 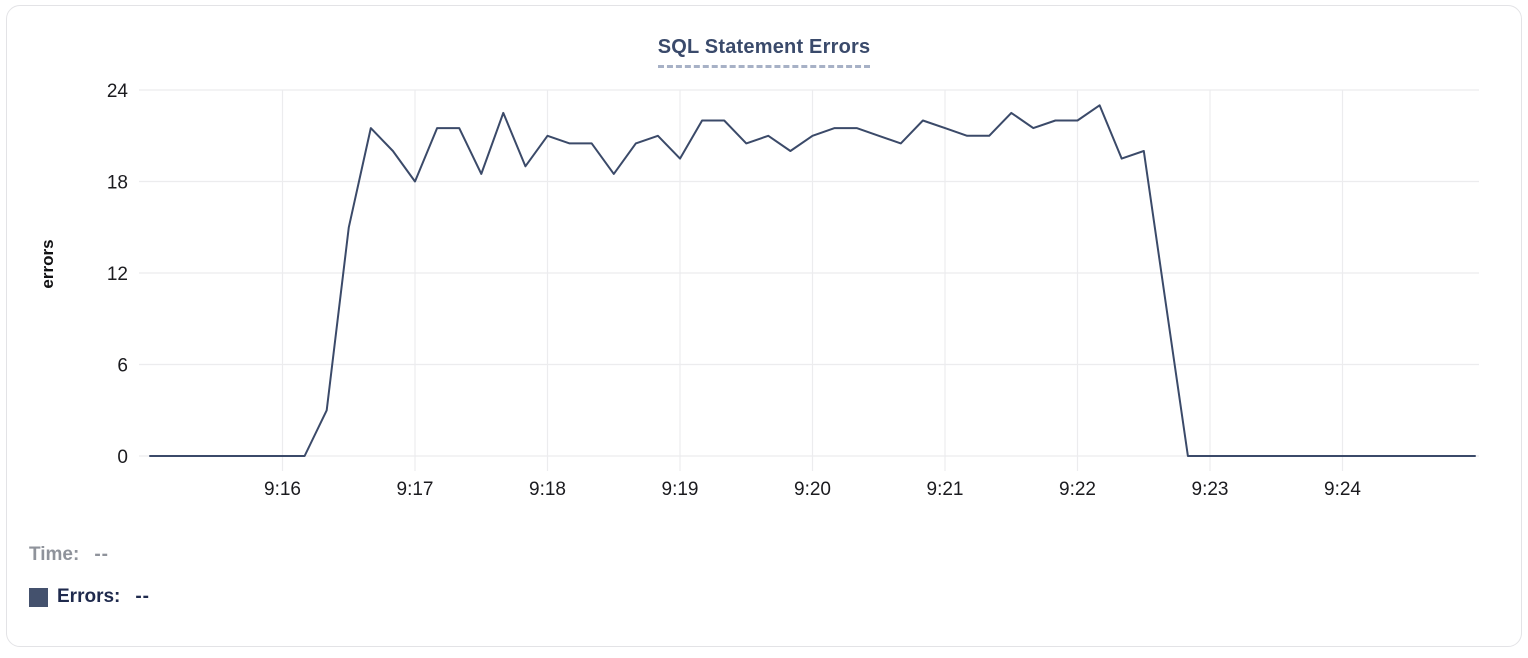 I want to click on legend-errors-row: Errors: --, so click(x=89, y=597).